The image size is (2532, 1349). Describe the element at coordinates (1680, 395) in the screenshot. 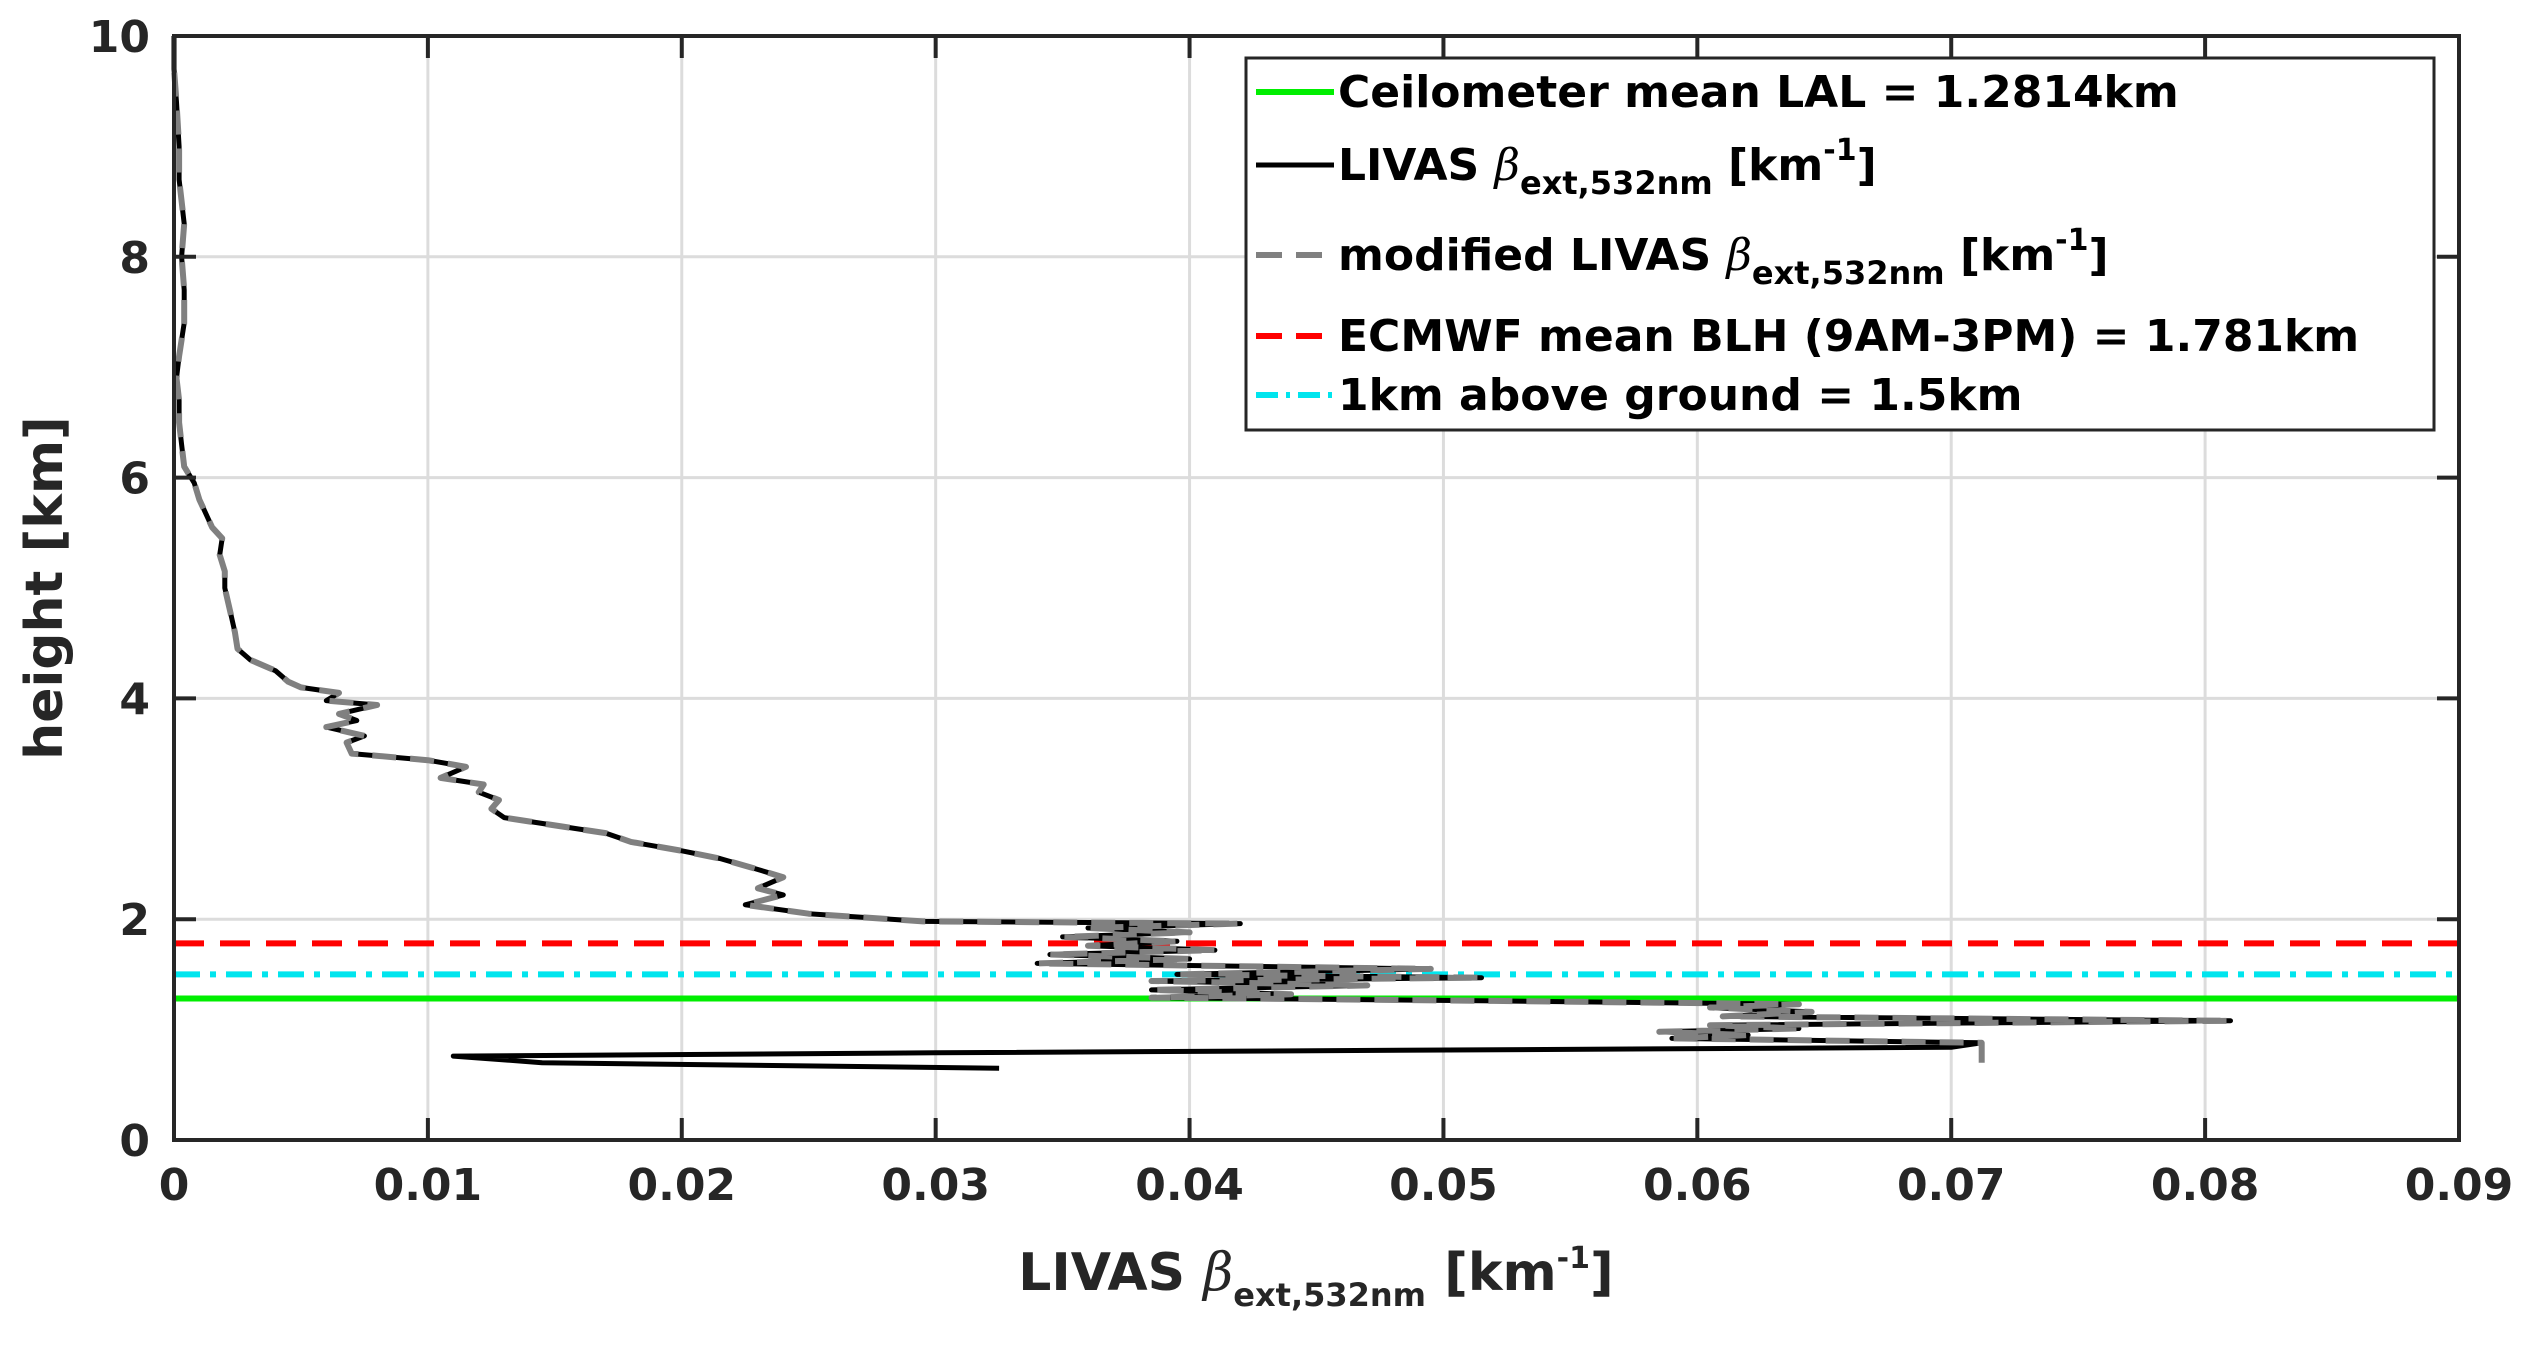

I see `legend-text-1km: 1km above ground = 1.5km` at that location.